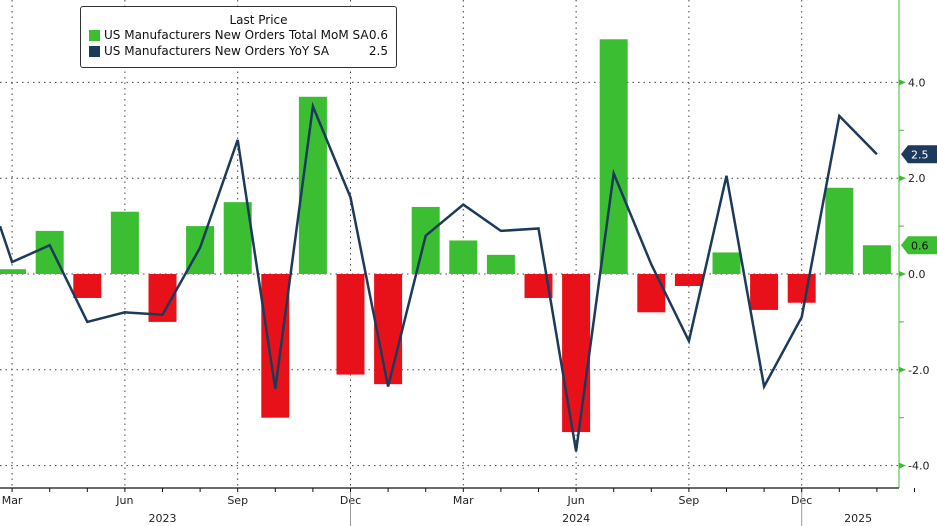  I want to click on year-label: 2025, so click(858, 518).